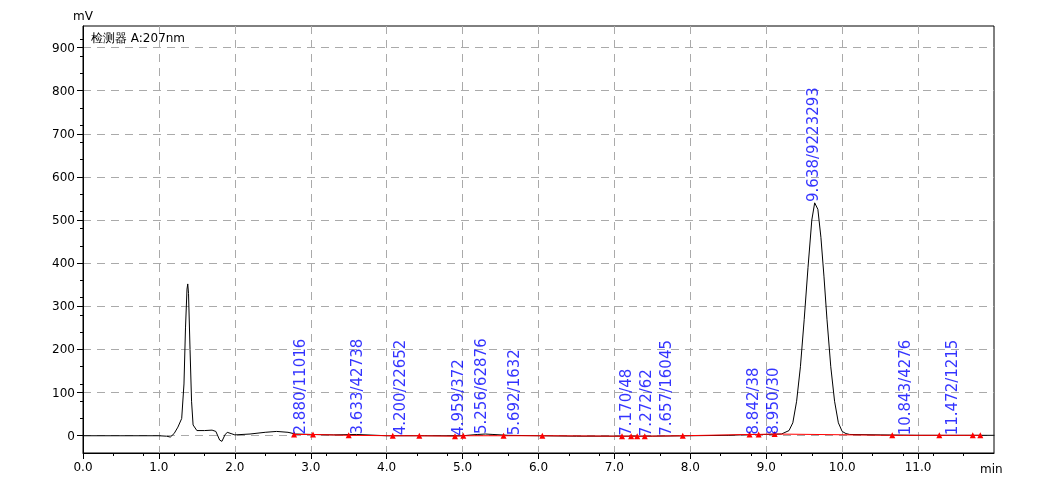 Image resolution: width=1061 pixels, height=504 pixels. I want to click on annotation: 4.200/22652, so click(400, 387).